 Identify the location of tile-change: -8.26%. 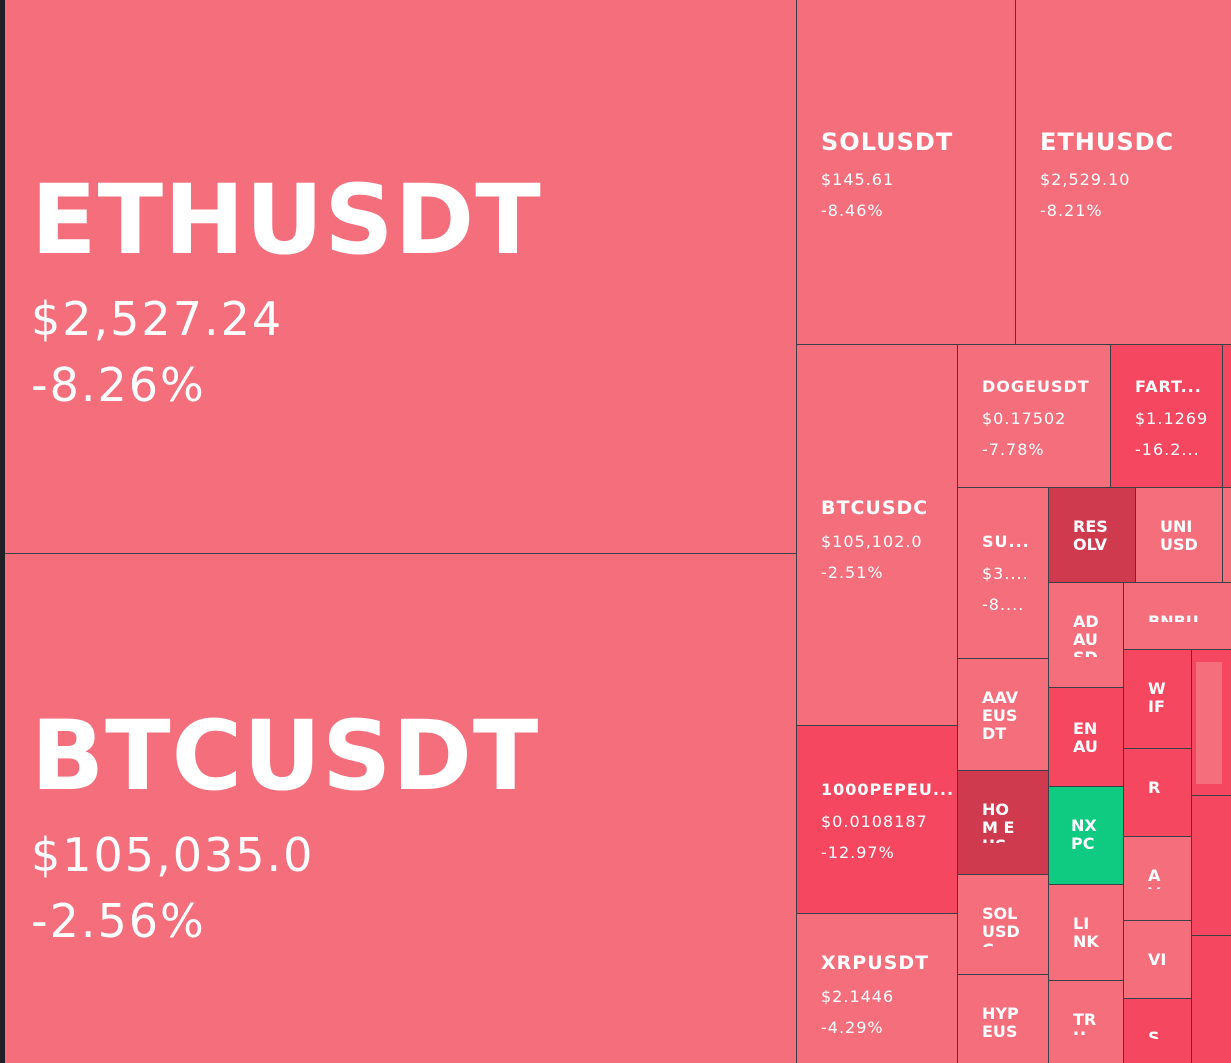
(118, 385).